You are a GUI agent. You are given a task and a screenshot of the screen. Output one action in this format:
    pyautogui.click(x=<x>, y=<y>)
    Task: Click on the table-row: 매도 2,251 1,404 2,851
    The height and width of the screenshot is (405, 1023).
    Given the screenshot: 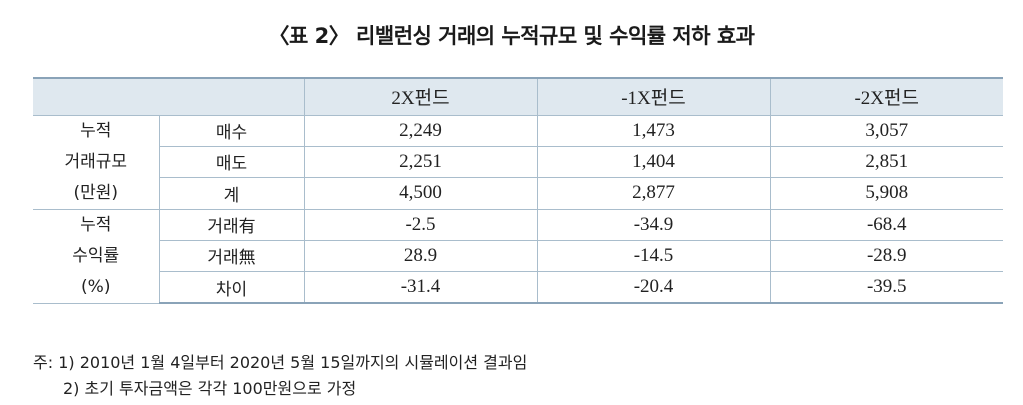 What is the action you would take?
    pyautogui.click(x=518, y=162)
    